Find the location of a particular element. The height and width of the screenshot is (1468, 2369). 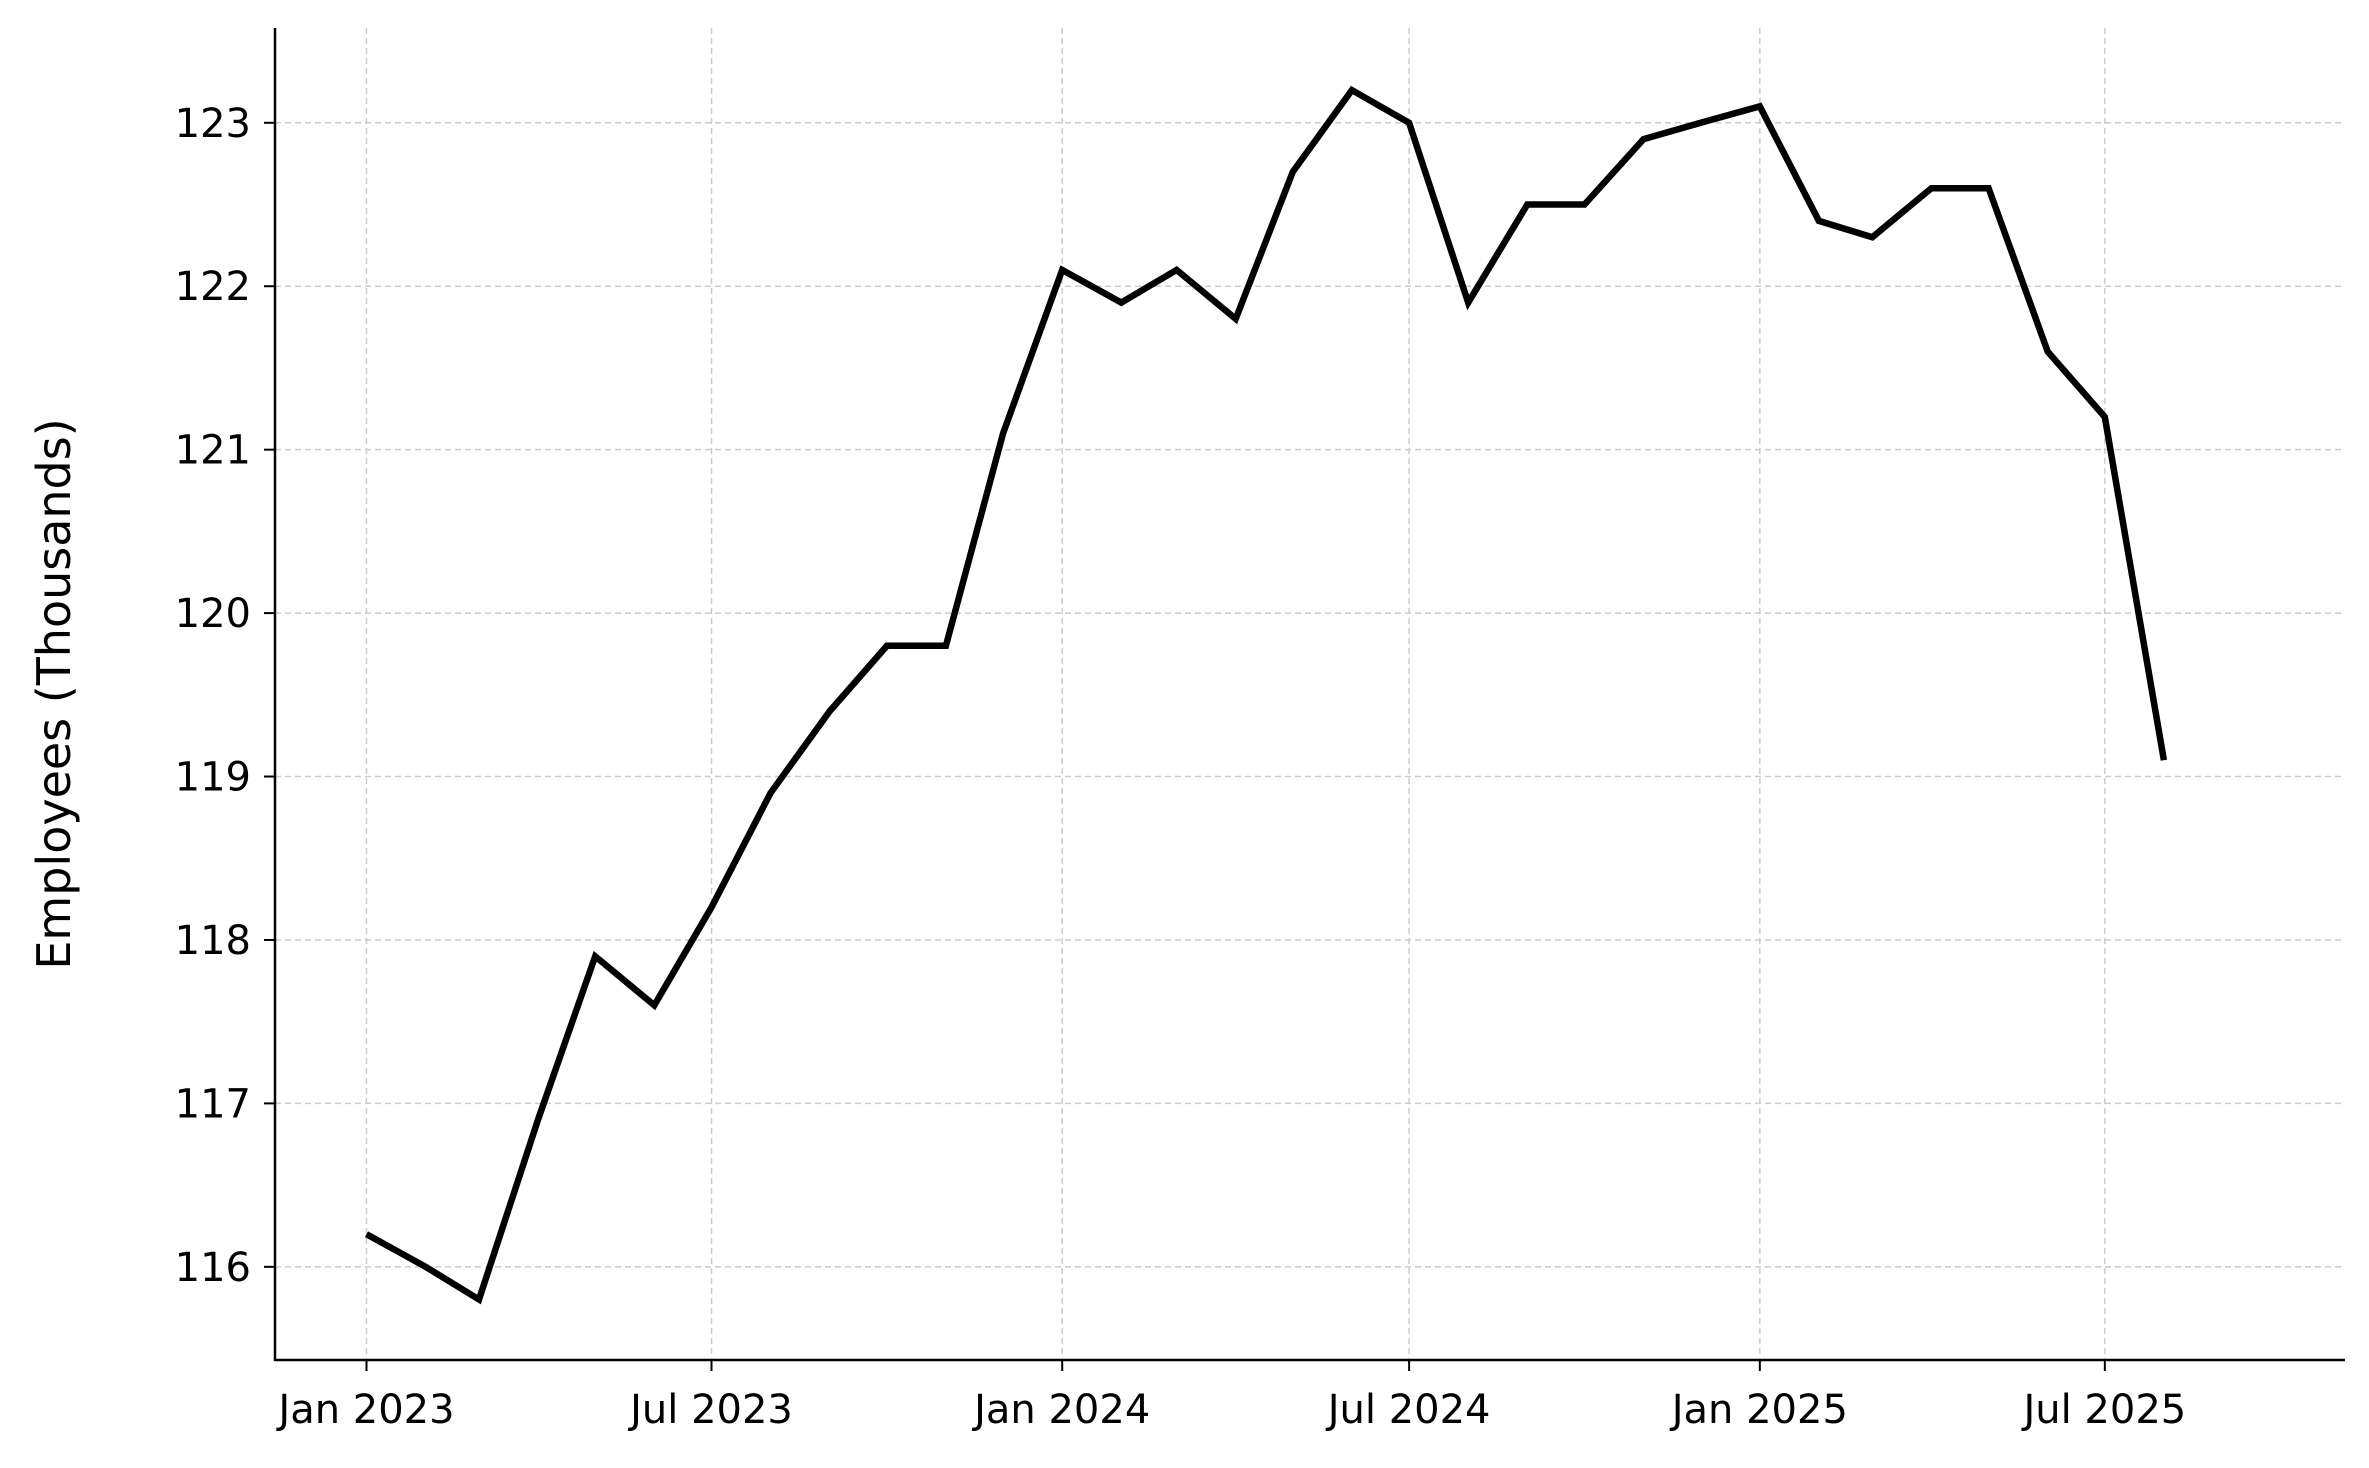

y-tick-label: 117 is located at coordinates (213, 1104).